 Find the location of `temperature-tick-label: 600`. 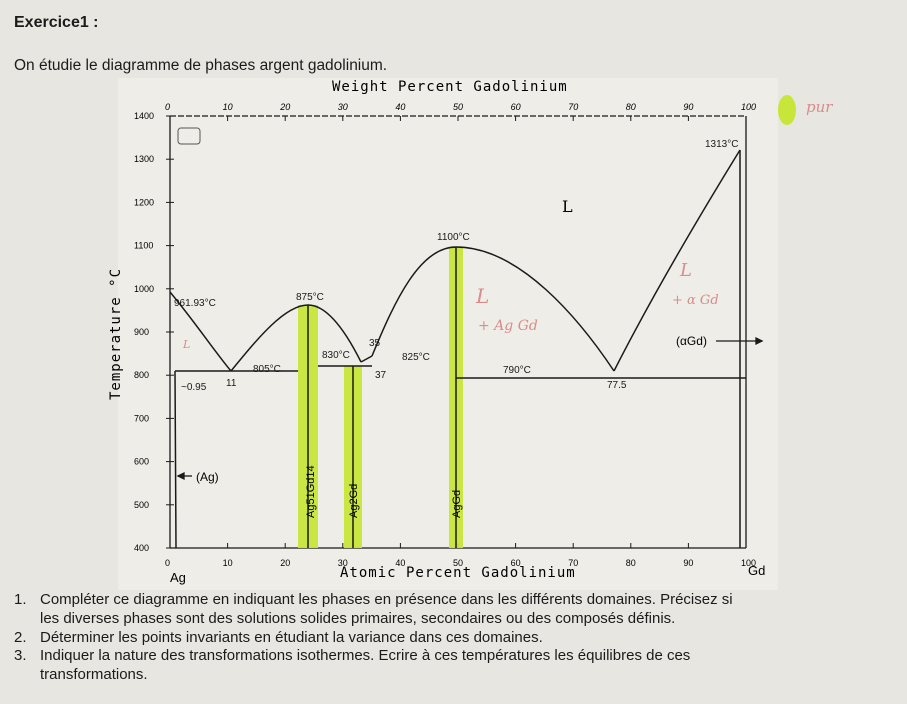

temperature-tick-label: 600 is located at coordinates (141, 462).